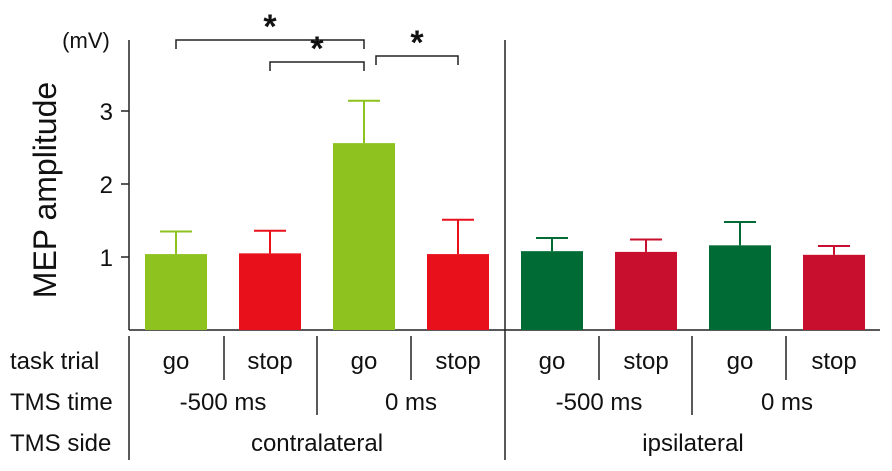 Image resolution: width=892 pixels, height=471 pixels. Describe the element at coordinates (106, 185) in the screenshot. I see `y-tick-label: 2` at that location.